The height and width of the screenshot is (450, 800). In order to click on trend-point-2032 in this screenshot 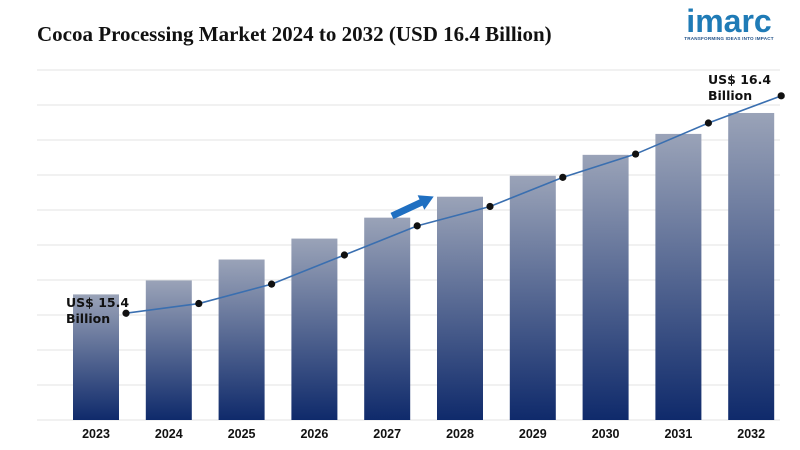, I will do `click(781, 96)`.